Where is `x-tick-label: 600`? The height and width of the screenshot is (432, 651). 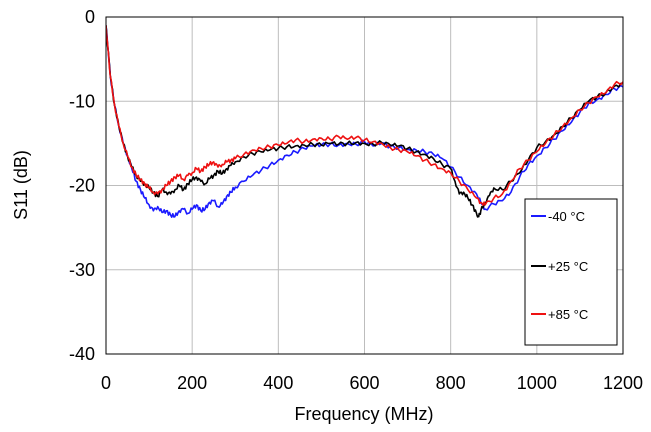
x-tick-label: 600 is located at coordinates (364, 383).